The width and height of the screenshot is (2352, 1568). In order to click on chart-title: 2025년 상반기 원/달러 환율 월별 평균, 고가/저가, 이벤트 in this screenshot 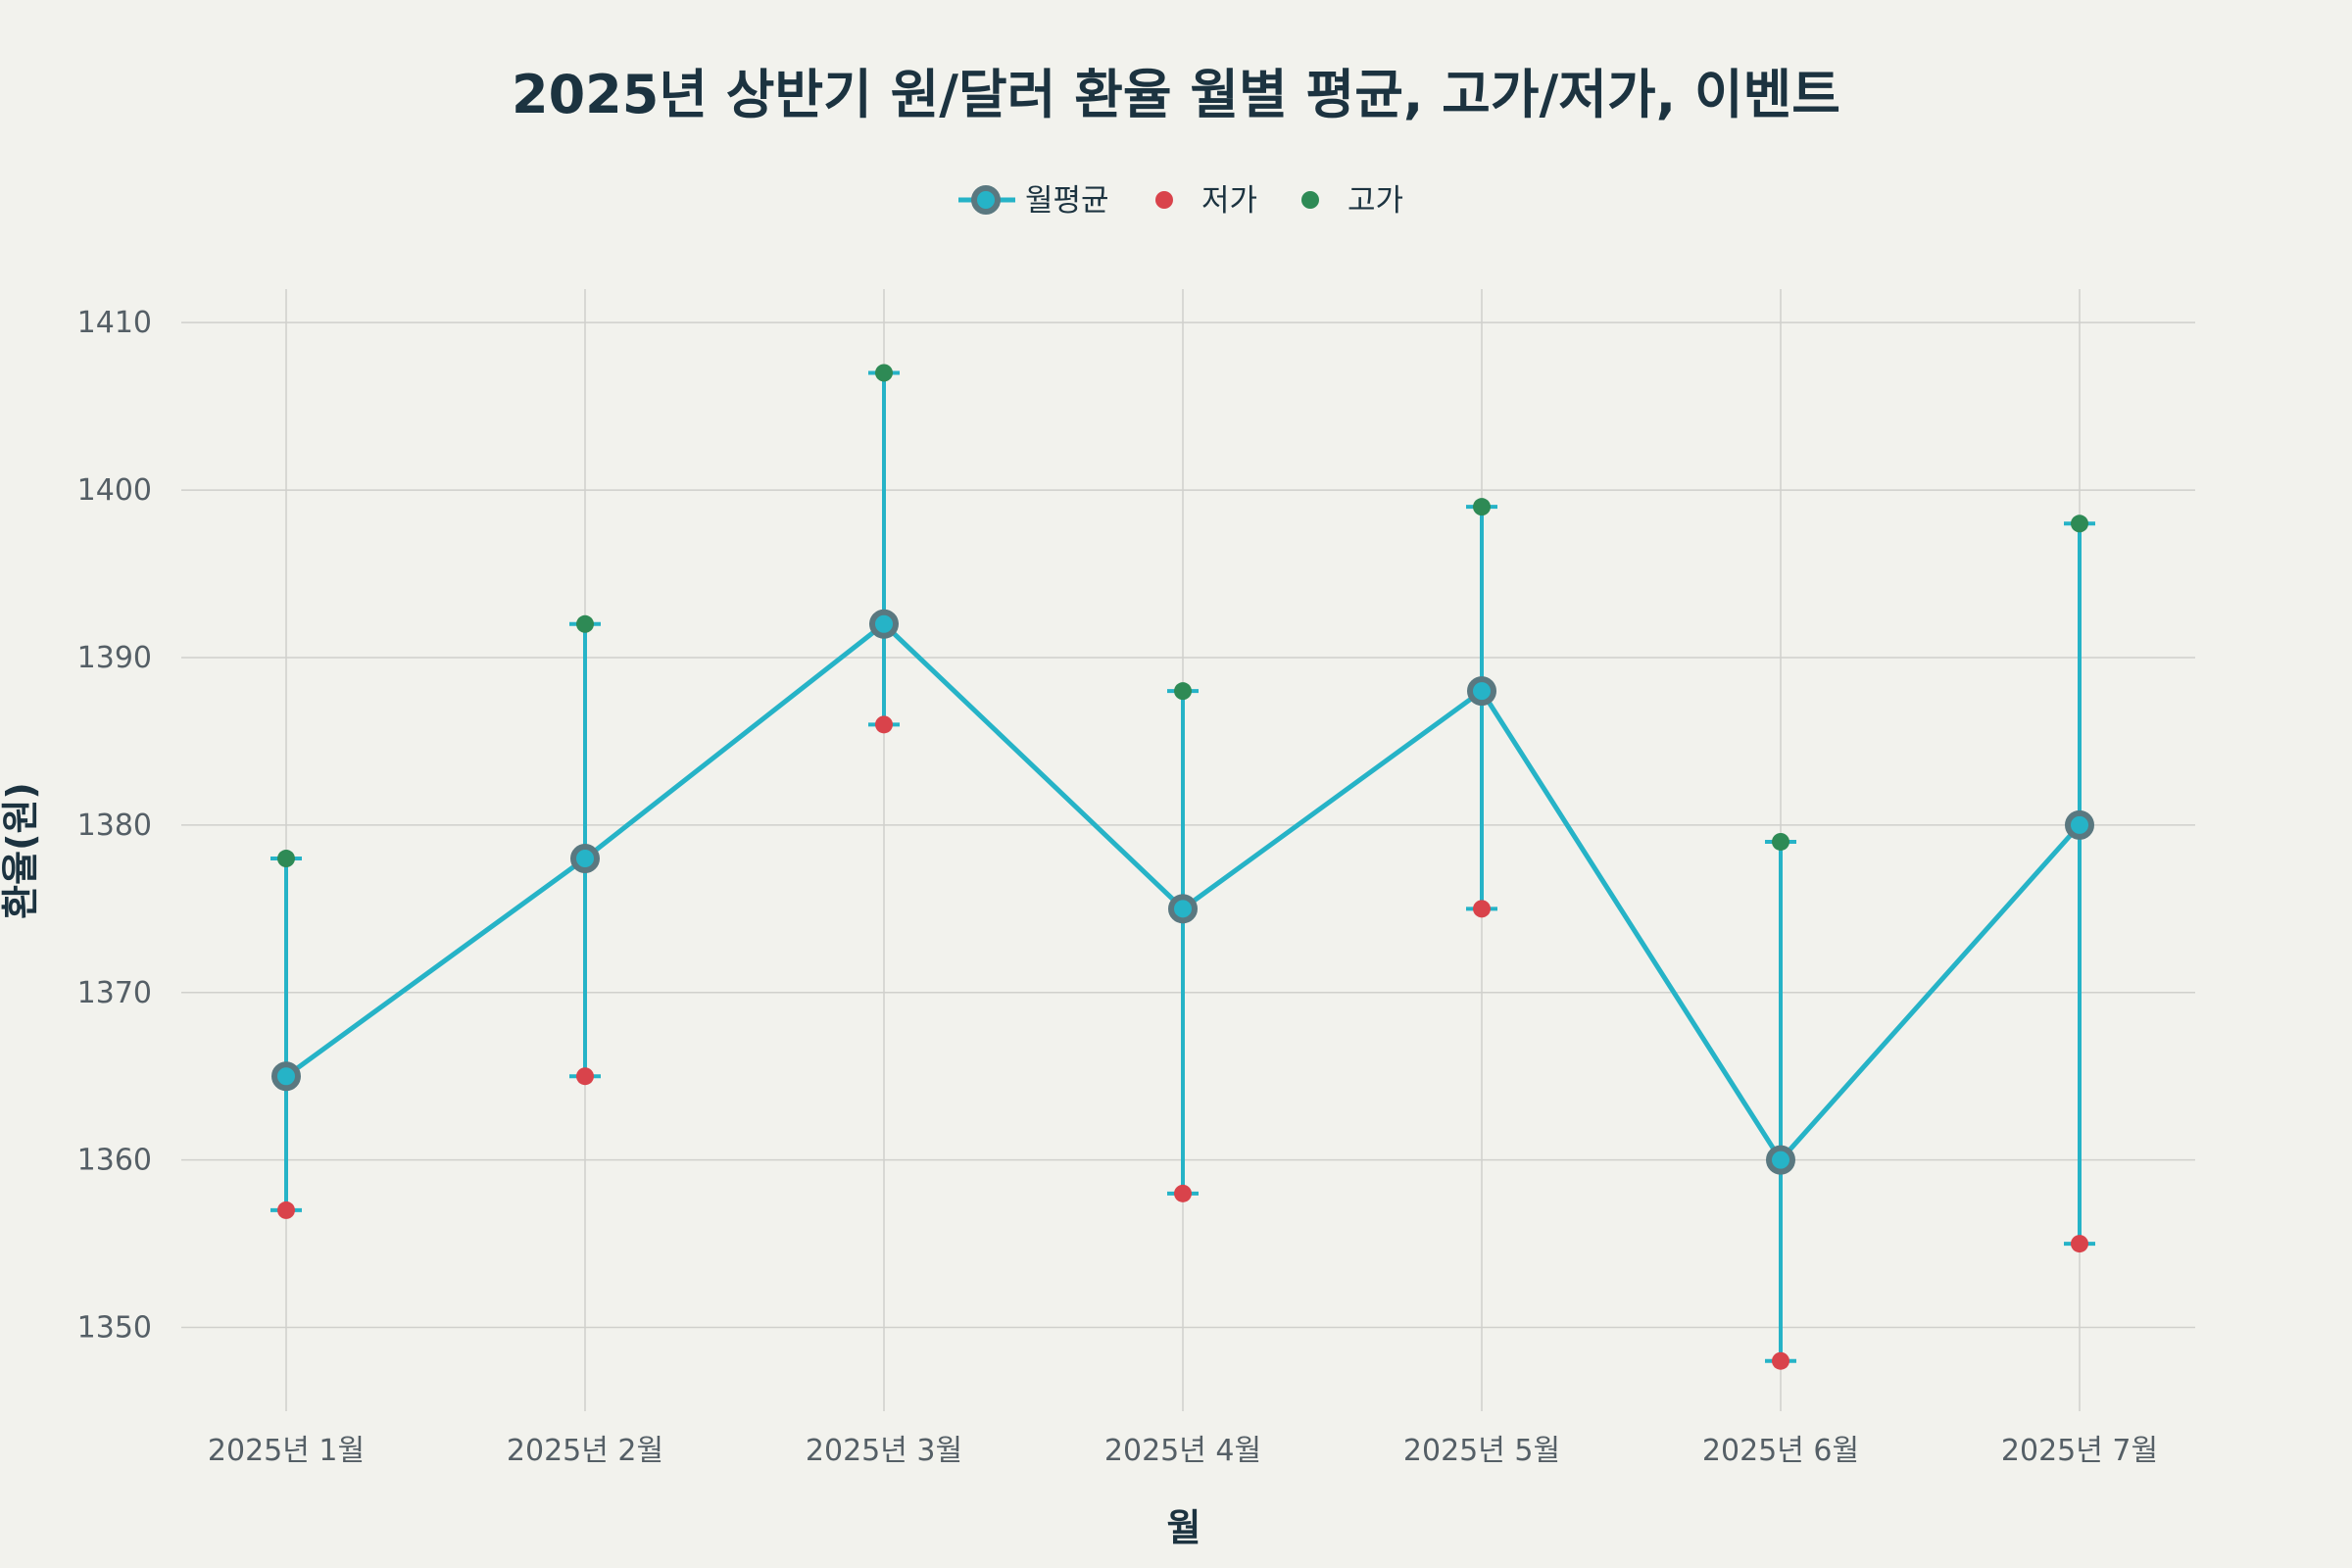, I will do `click(1176, 94)`.